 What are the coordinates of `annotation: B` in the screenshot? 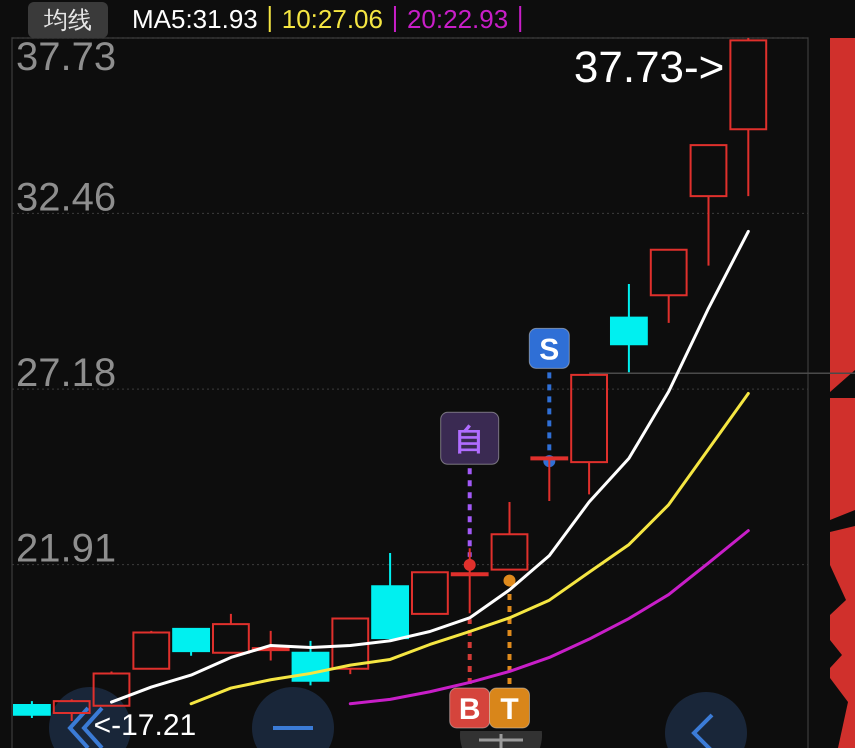 It's located at (469, 709).